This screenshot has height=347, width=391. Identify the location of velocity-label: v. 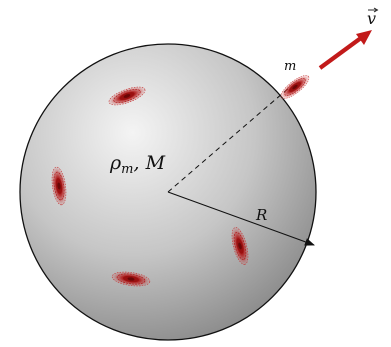
(373, 17).